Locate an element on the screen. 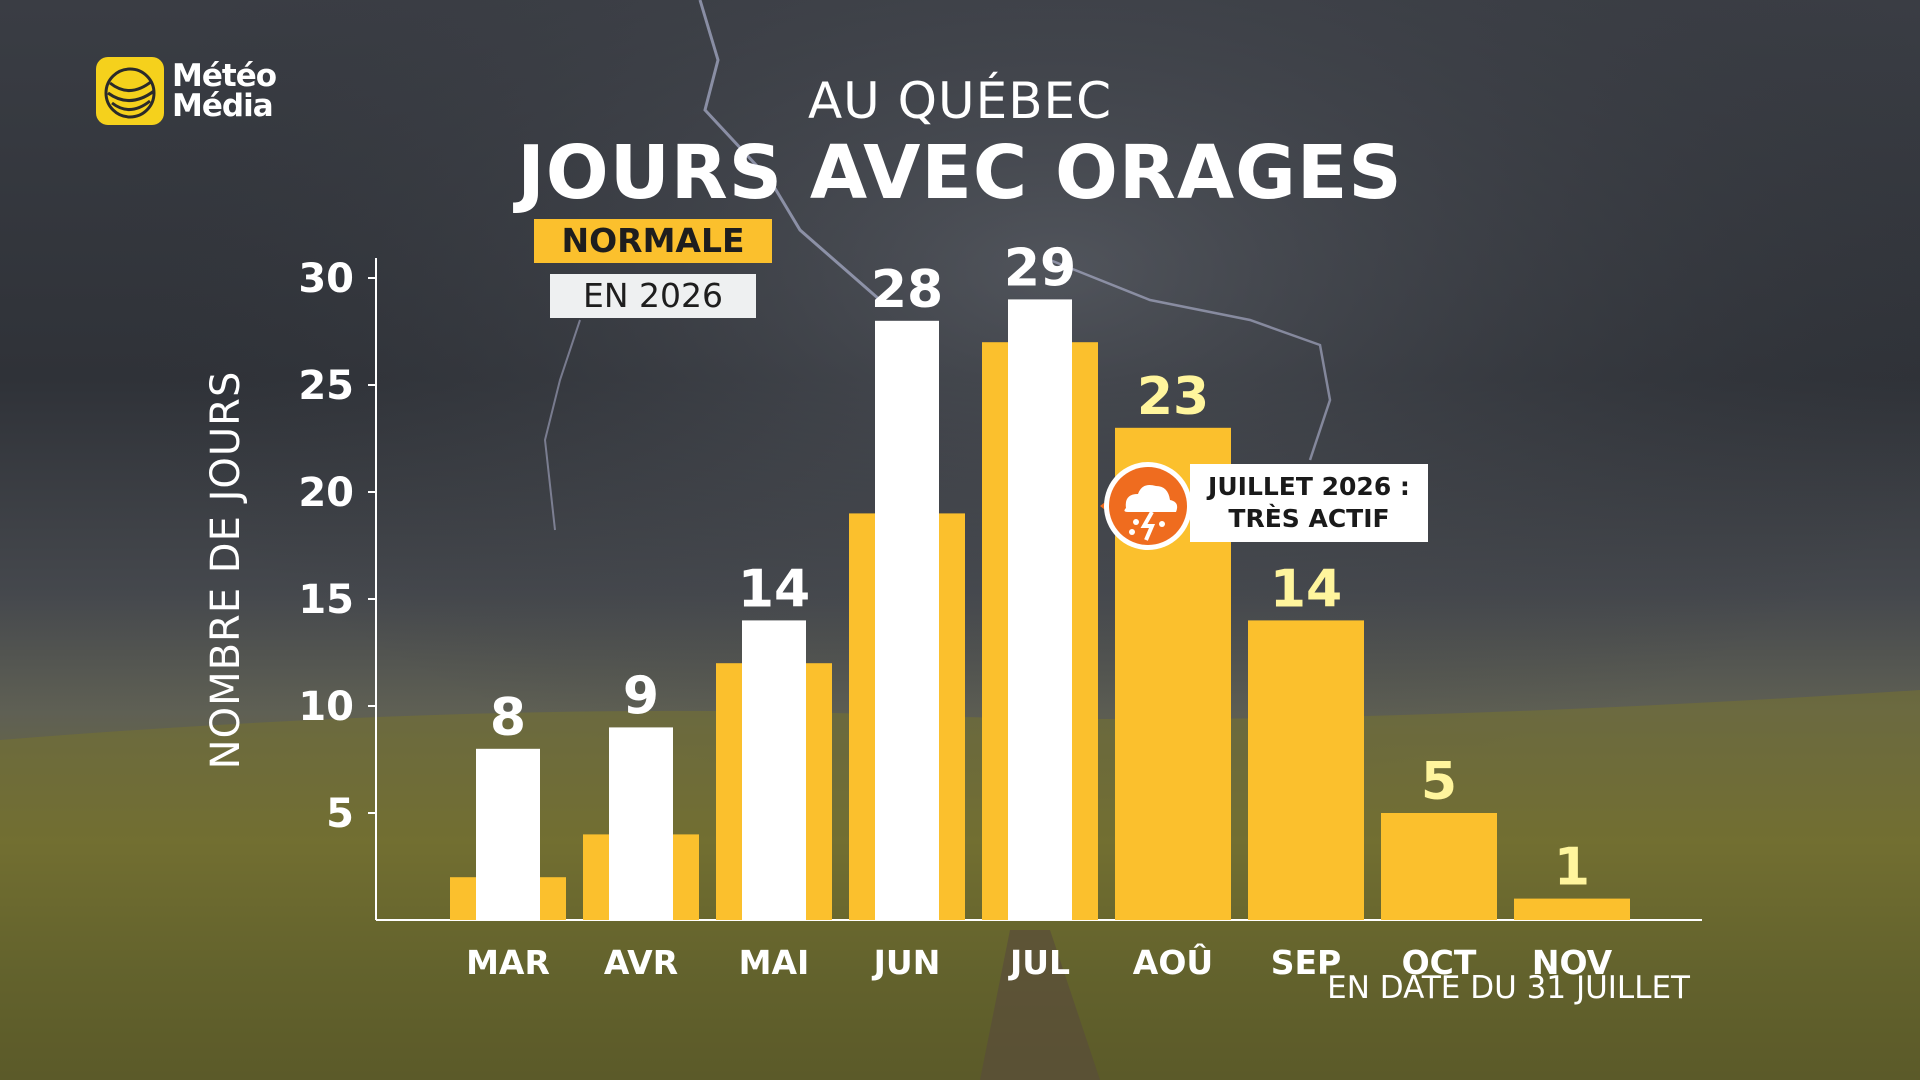  logo-wordmark: Météo Média is located at coordinates (224, 91).